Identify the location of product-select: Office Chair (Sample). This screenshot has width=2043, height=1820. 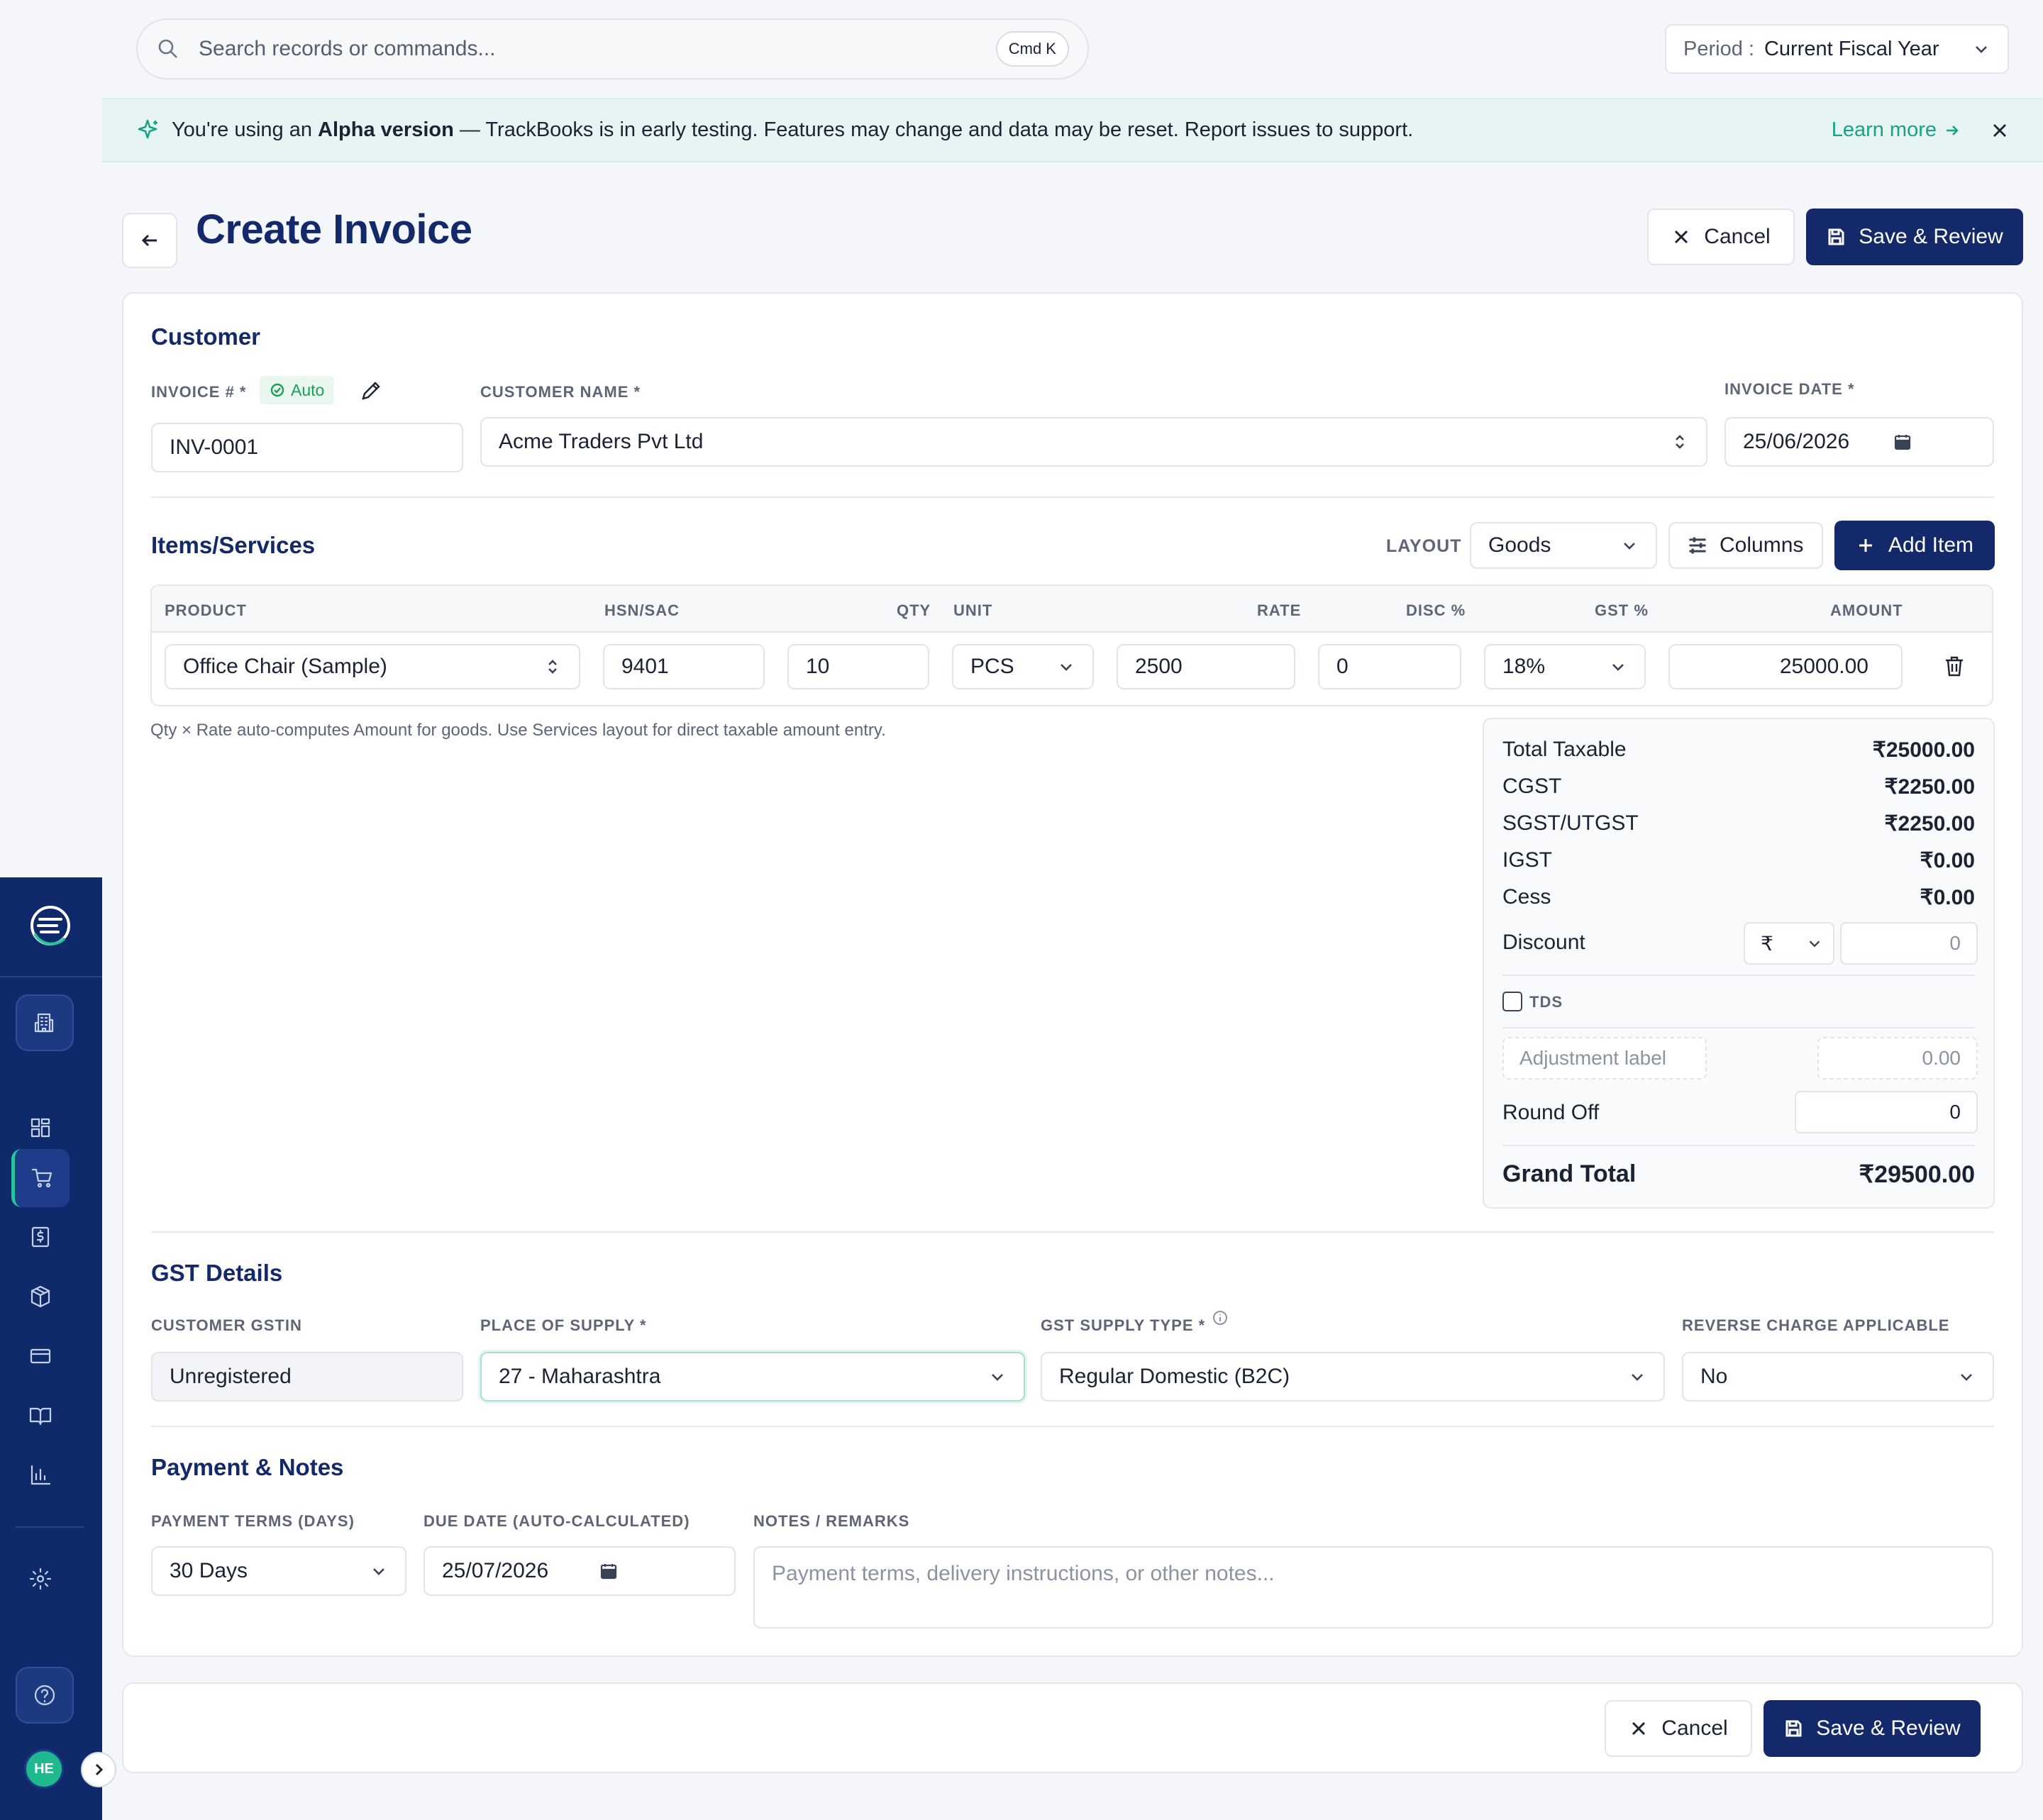
(372, 666).